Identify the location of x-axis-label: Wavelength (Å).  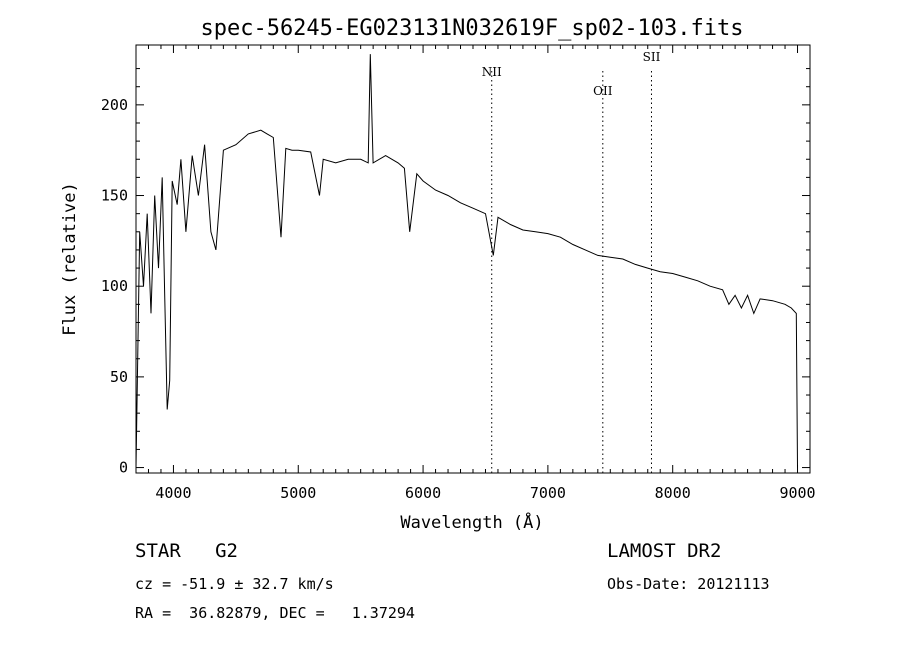
(471, 522).